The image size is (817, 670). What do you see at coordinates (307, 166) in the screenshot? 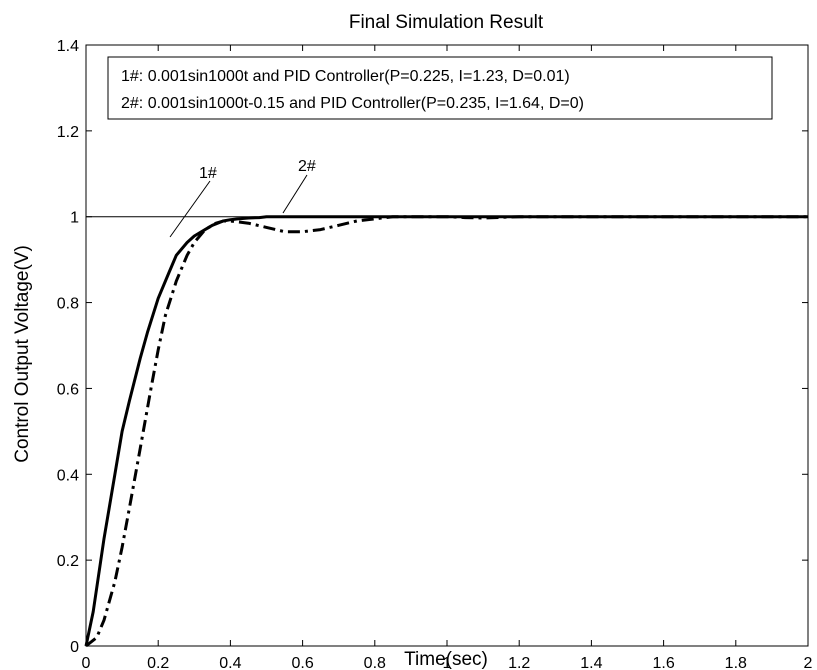
I see `annotation-label-2: 2#` at bounding box center [307, 166].